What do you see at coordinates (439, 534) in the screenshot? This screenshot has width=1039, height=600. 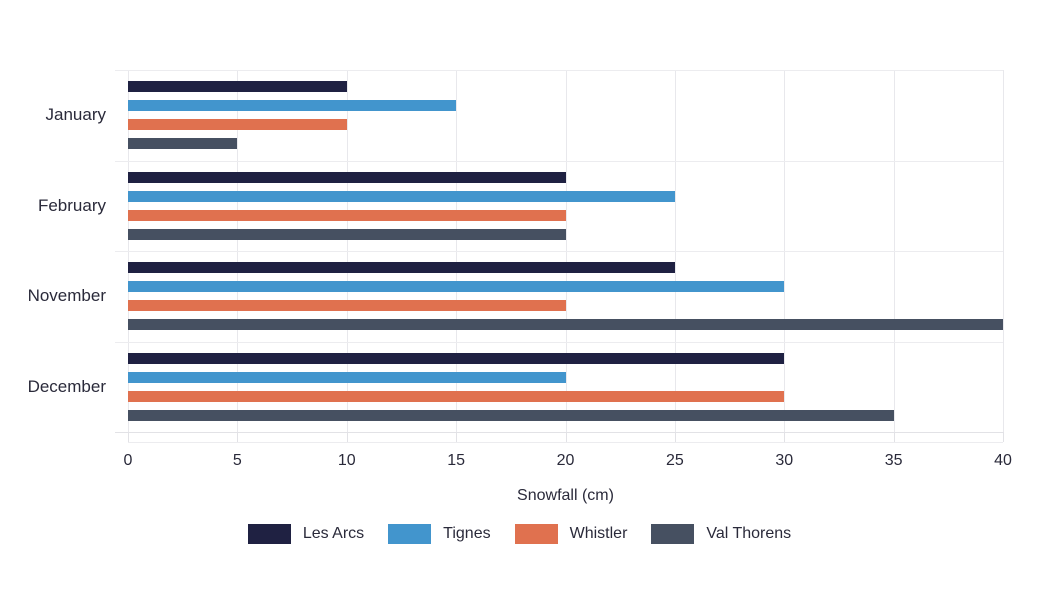 I see `legend-item: Tignes` at bounding box center [439, 534].